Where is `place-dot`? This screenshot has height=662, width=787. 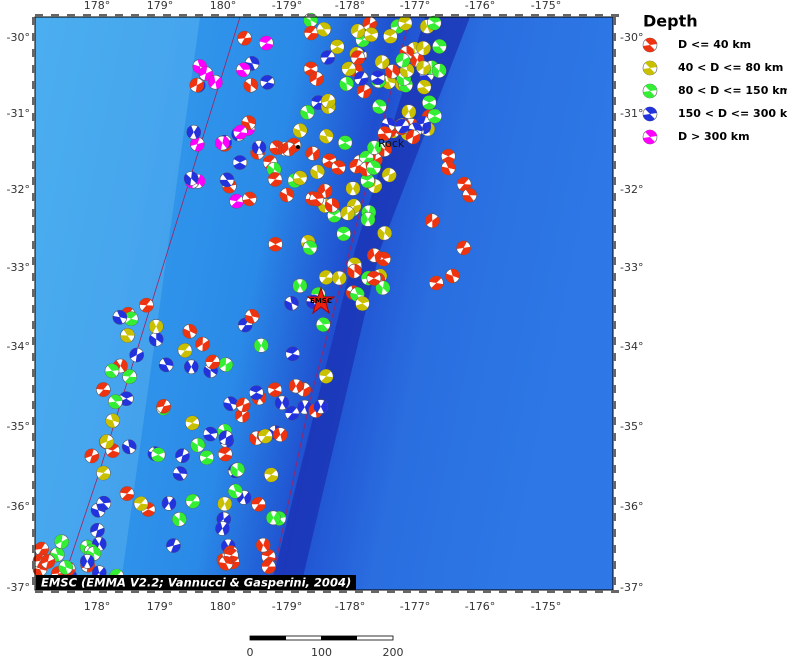
place-dot is located at coordinates (298, 147).